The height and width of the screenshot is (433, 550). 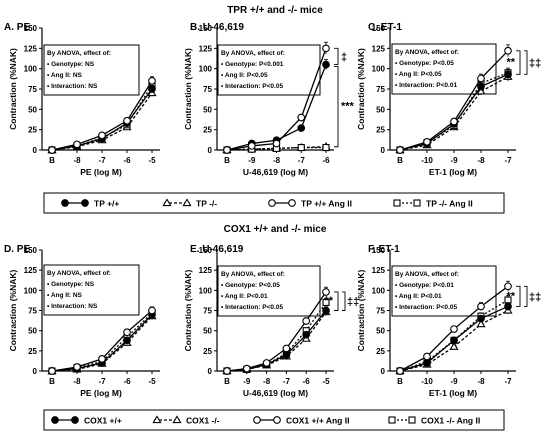 What do you see at coordinates (31, 250) in the screenshot?
I see `y-tick-label: 150` at bounding box center [31, 250].